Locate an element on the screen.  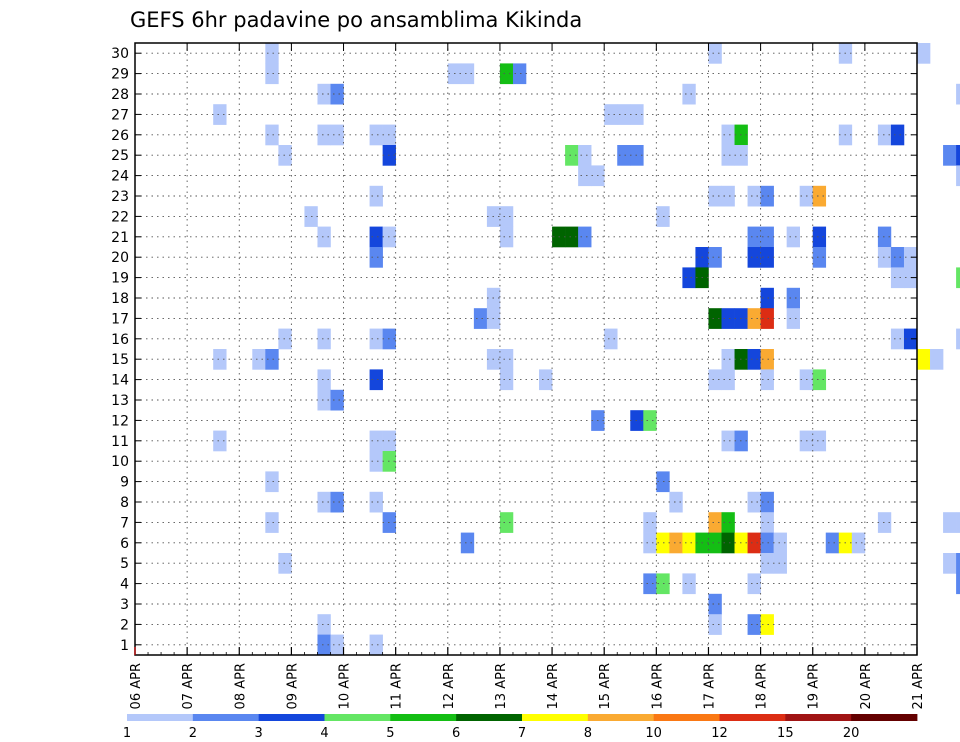
y-tick-label: 30 is located at coordinates (120, 54).